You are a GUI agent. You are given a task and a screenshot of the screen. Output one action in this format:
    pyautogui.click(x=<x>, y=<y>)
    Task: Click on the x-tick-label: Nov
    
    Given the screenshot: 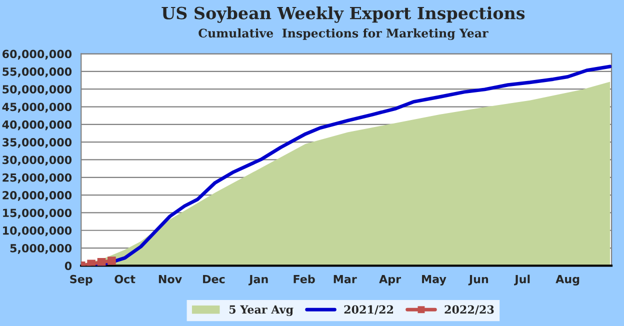 What is the action you would take?
    pyautogui.click(x=170, y=279)
    